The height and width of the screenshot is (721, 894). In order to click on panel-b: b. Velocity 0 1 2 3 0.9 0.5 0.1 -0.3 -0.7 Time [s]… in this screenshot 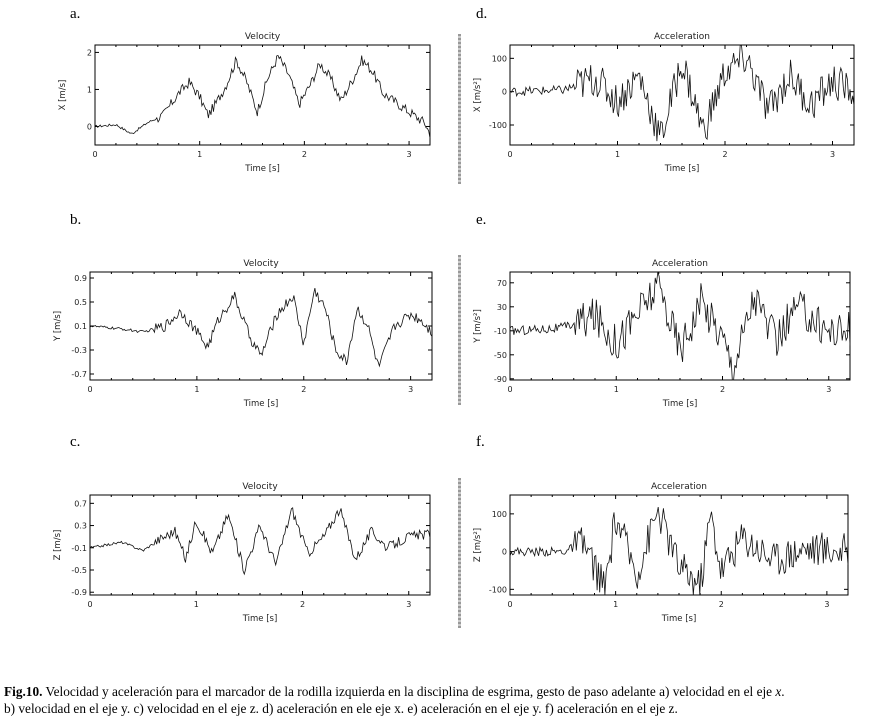, I will do `click(240, 310)`.